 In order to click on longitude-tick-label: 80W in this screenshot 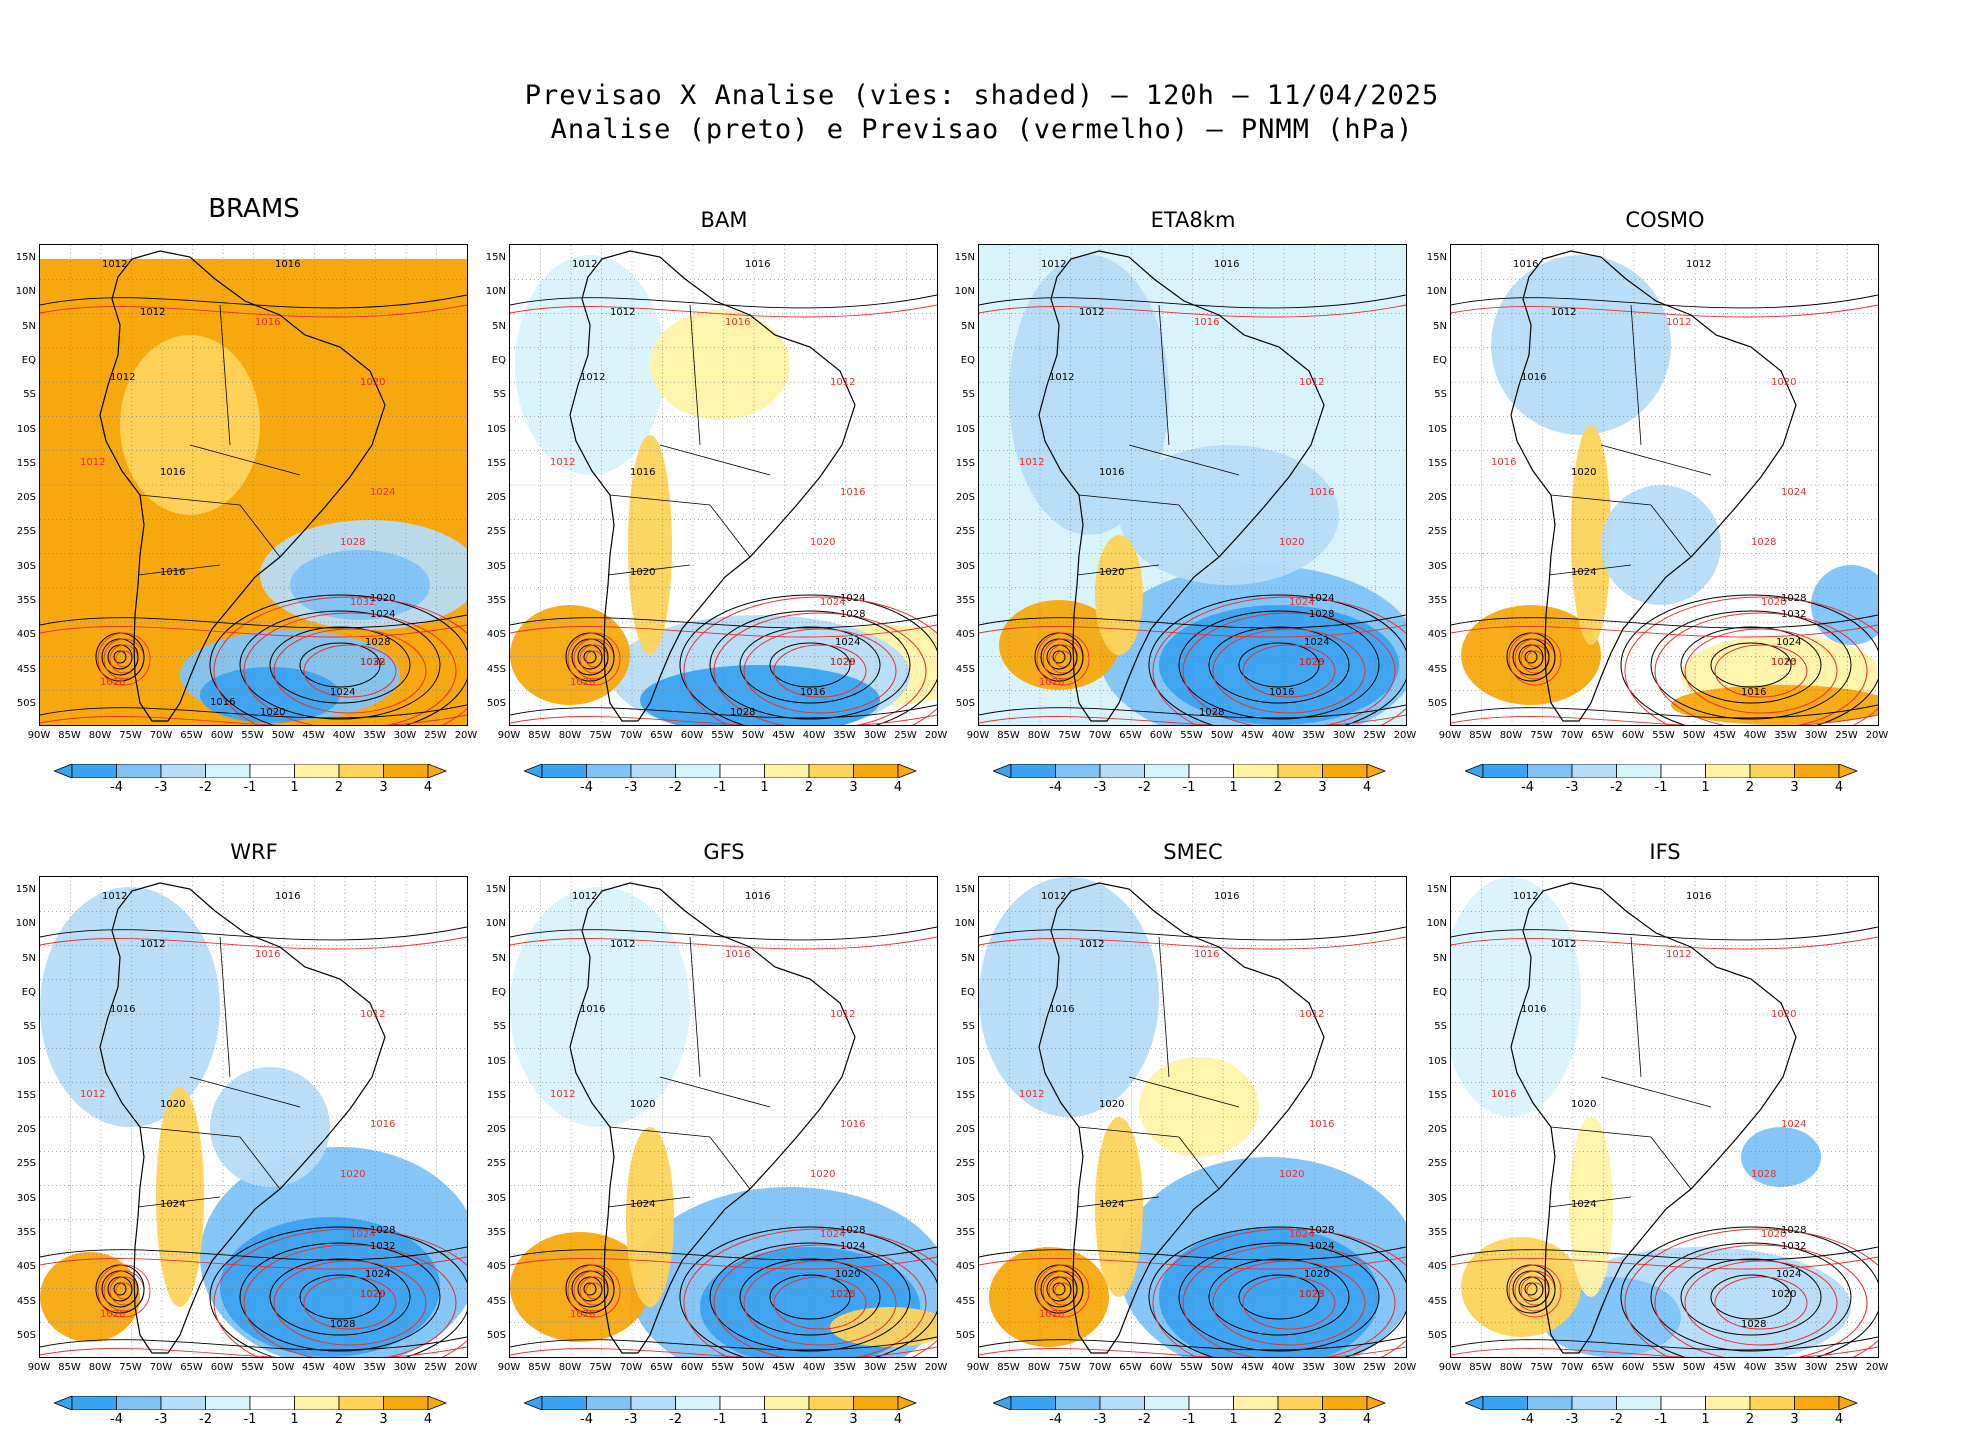, I will do `click(100, 1367)`.